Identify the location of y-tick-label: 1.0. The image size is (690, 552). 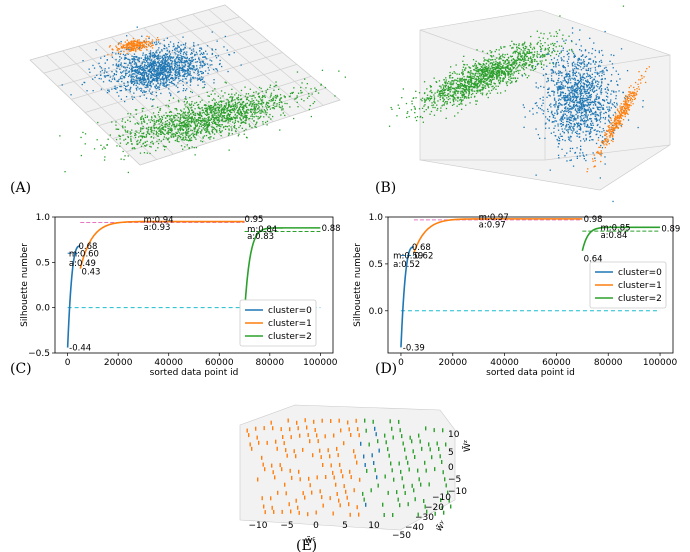
(43, 218).